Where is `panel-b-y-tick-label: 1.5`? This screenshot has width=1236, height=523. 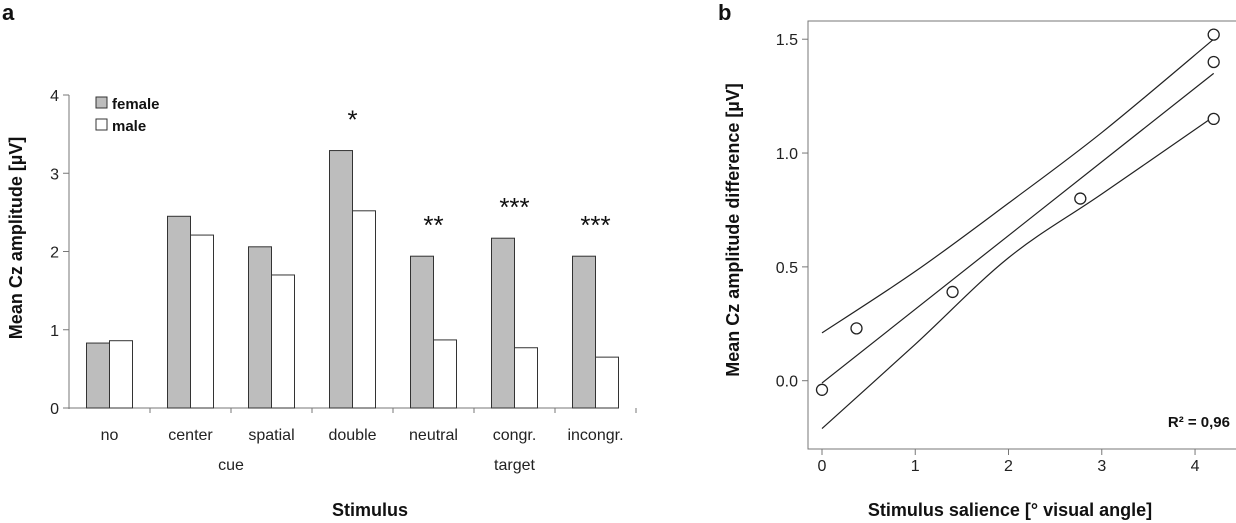 panel-b-y-tick-label: 1.5 is located at coordinates (787, 40).